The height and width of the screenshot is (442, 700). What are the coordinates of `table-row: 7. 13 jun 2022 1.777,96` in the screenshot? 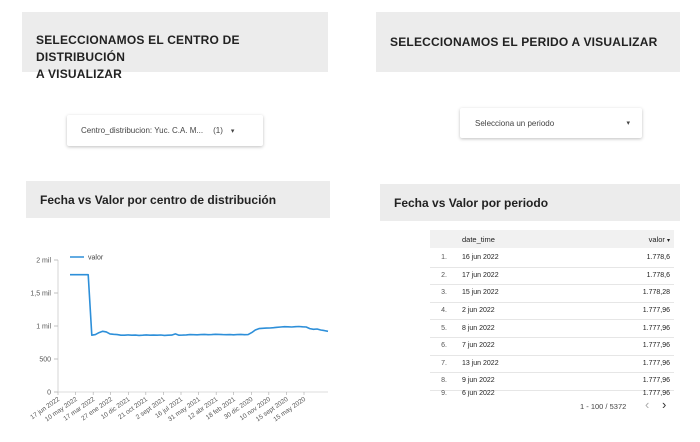 It's located at (552, 364).